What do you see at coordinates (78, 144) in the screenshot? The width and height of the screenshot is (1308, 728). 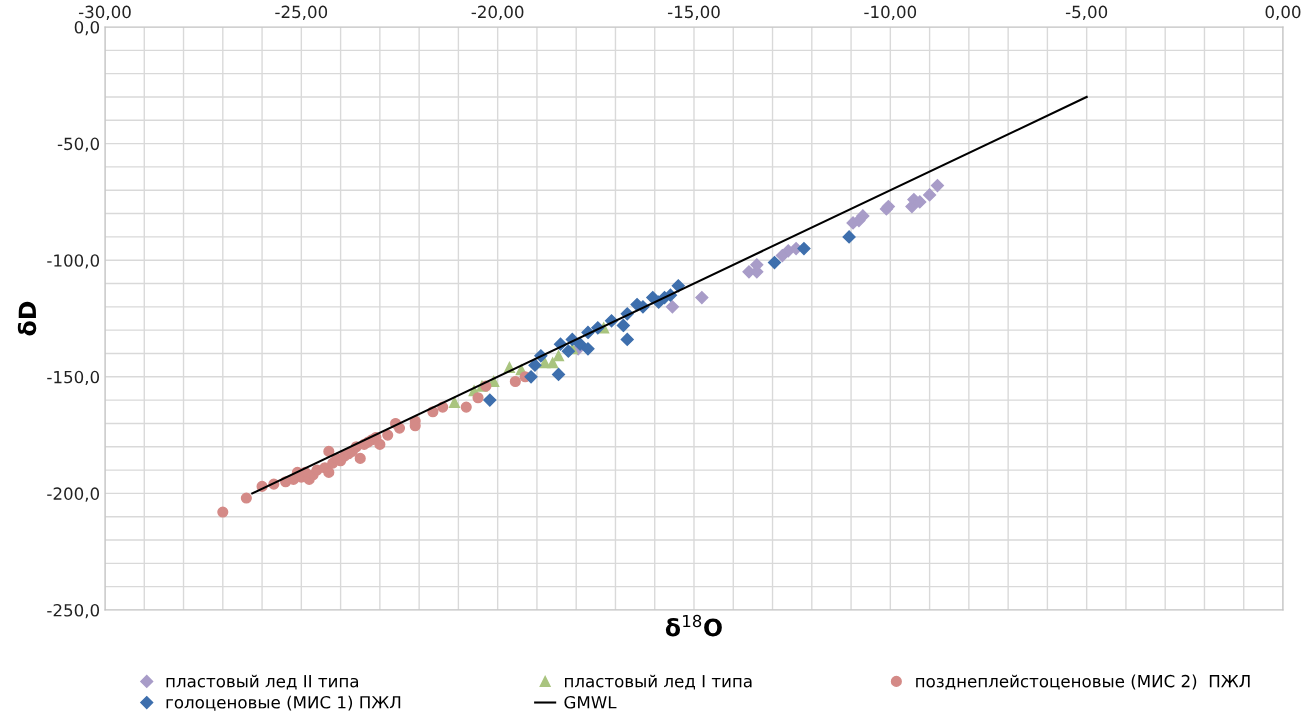 I see `y-tick-label: -50,0` at bounding box center [78, 144].